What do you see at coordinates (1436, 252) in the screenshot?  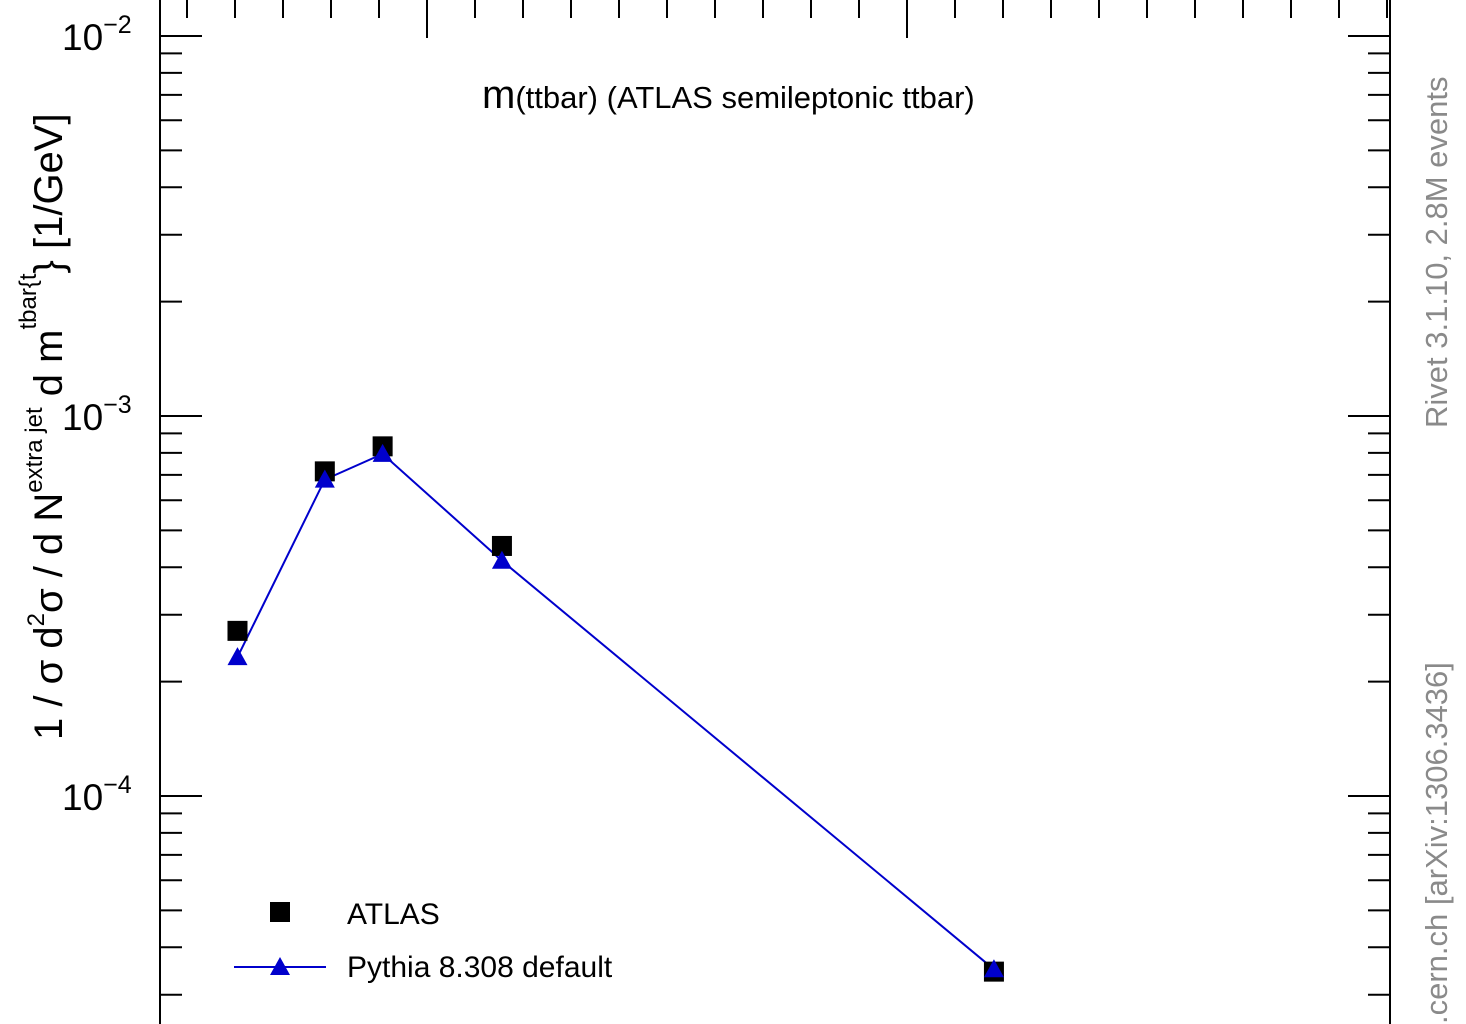 I see `rivet-version-text: Rivet 3.1.10, 2.8M events` at bounding box center [1436, 252].